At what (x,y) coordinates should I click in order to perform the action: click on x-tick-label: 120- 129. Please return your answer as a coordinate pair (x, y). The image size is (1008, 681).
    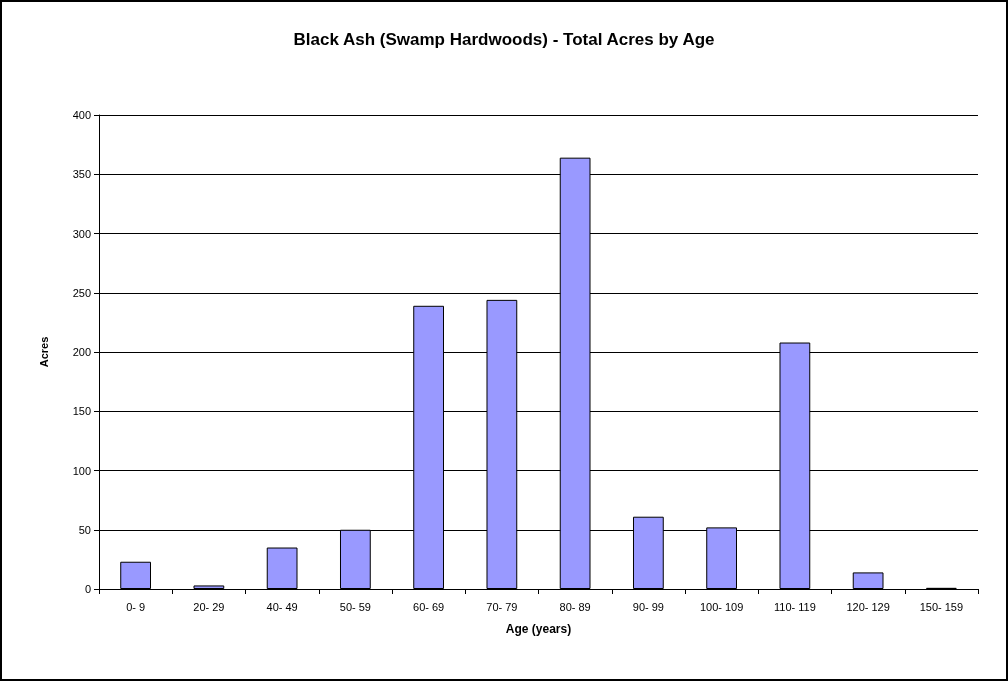
    Looking at the image, I should click on (868, 606).